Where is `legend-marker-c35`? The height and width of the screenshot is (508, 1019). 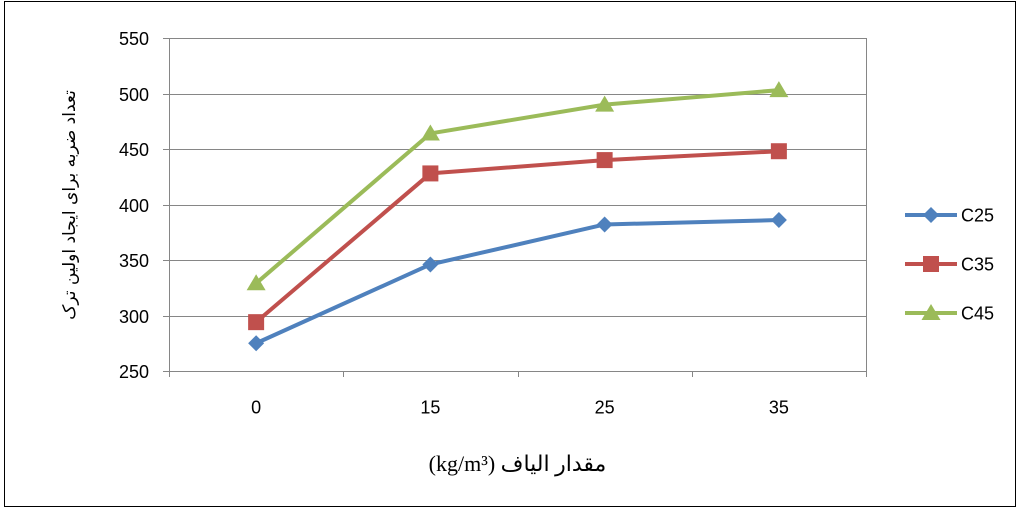 legend-marker-c35 is located at coordinates (931, 264).